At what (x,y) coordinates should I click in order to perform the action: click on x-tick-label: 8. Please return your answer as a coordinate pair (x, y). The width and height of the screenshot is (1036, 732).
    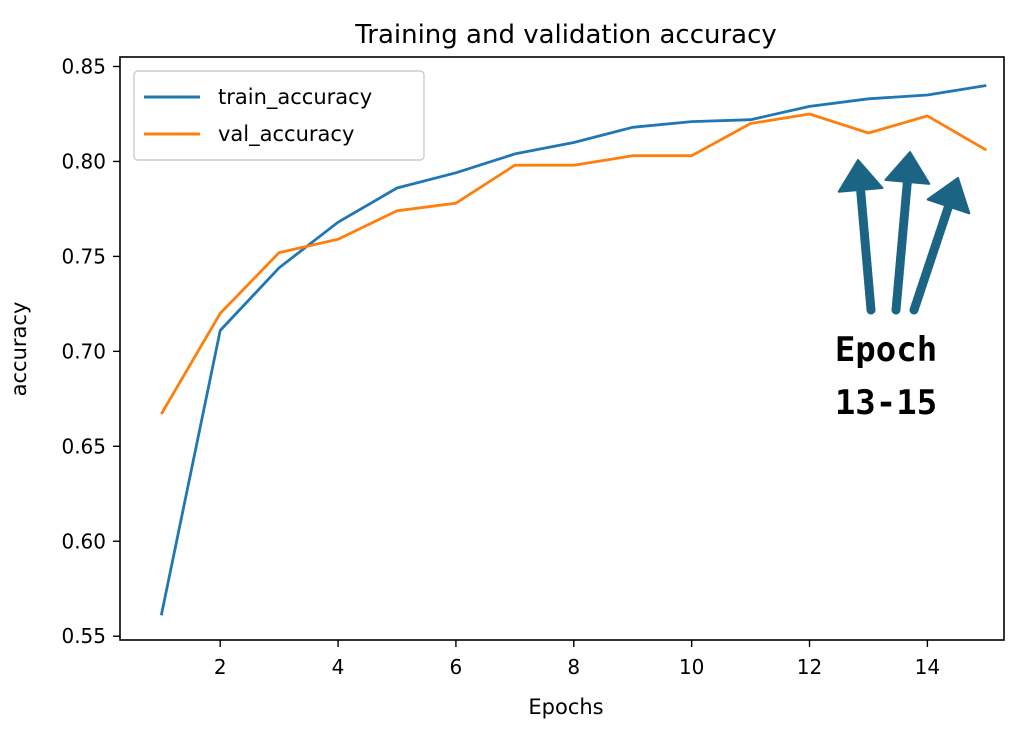
    Looking at the image, I should click on (573, 667).